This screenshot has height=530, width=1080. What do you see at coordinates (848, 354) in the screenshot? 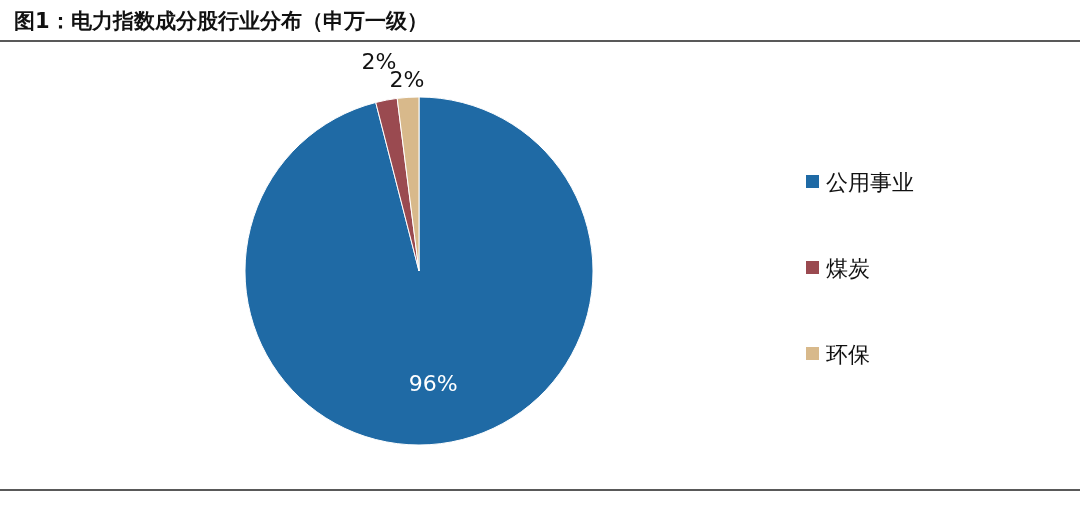
I see `legend-label: 环保` at bounding box center [848, 354].